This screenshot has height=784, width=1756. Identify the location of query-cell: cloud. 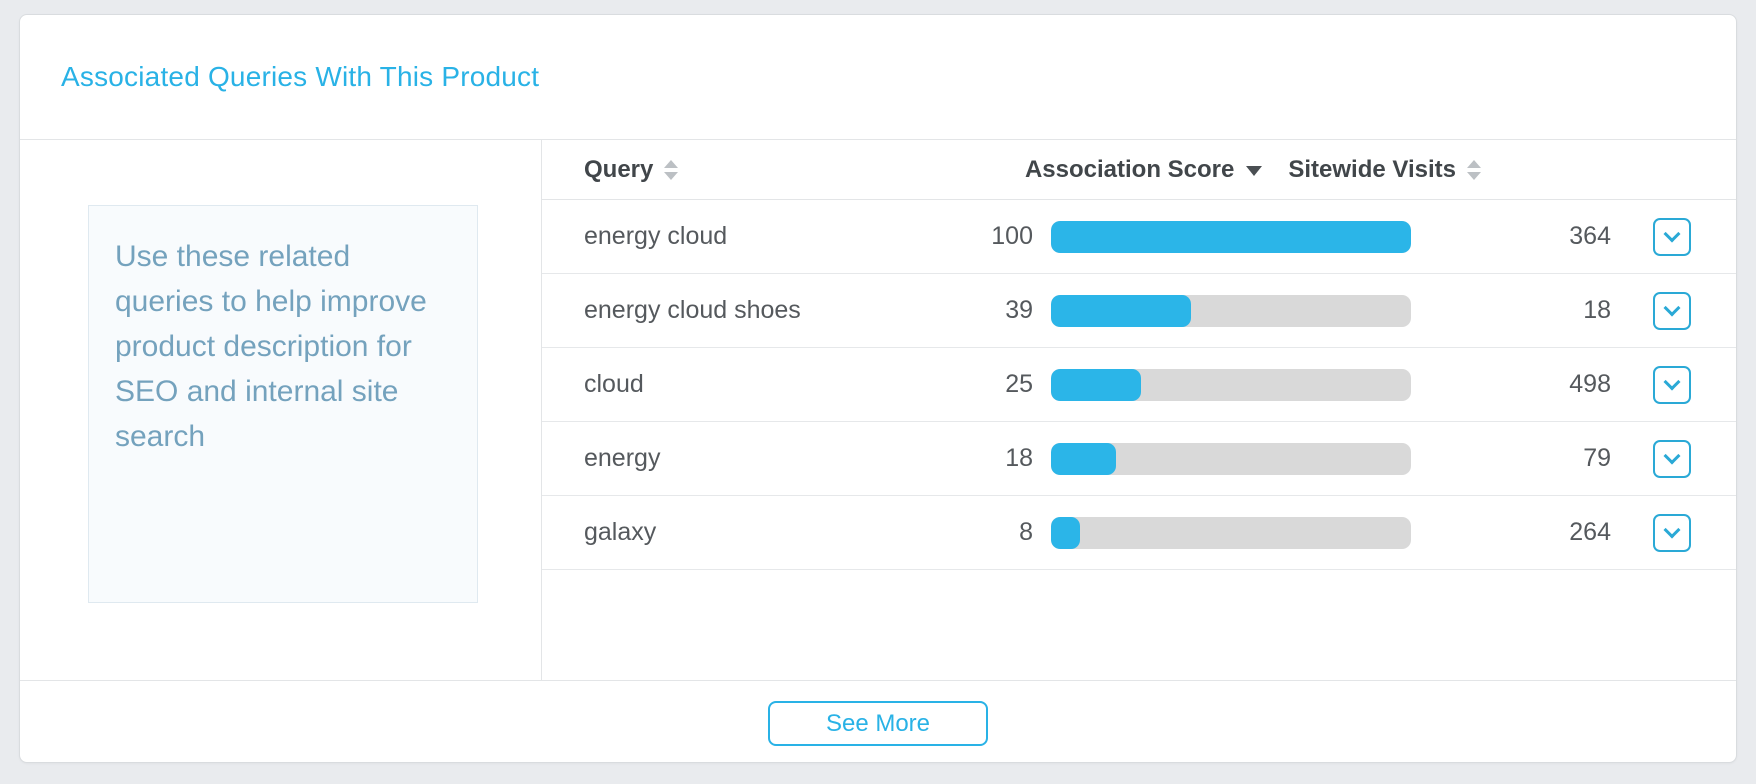
(614, 384).